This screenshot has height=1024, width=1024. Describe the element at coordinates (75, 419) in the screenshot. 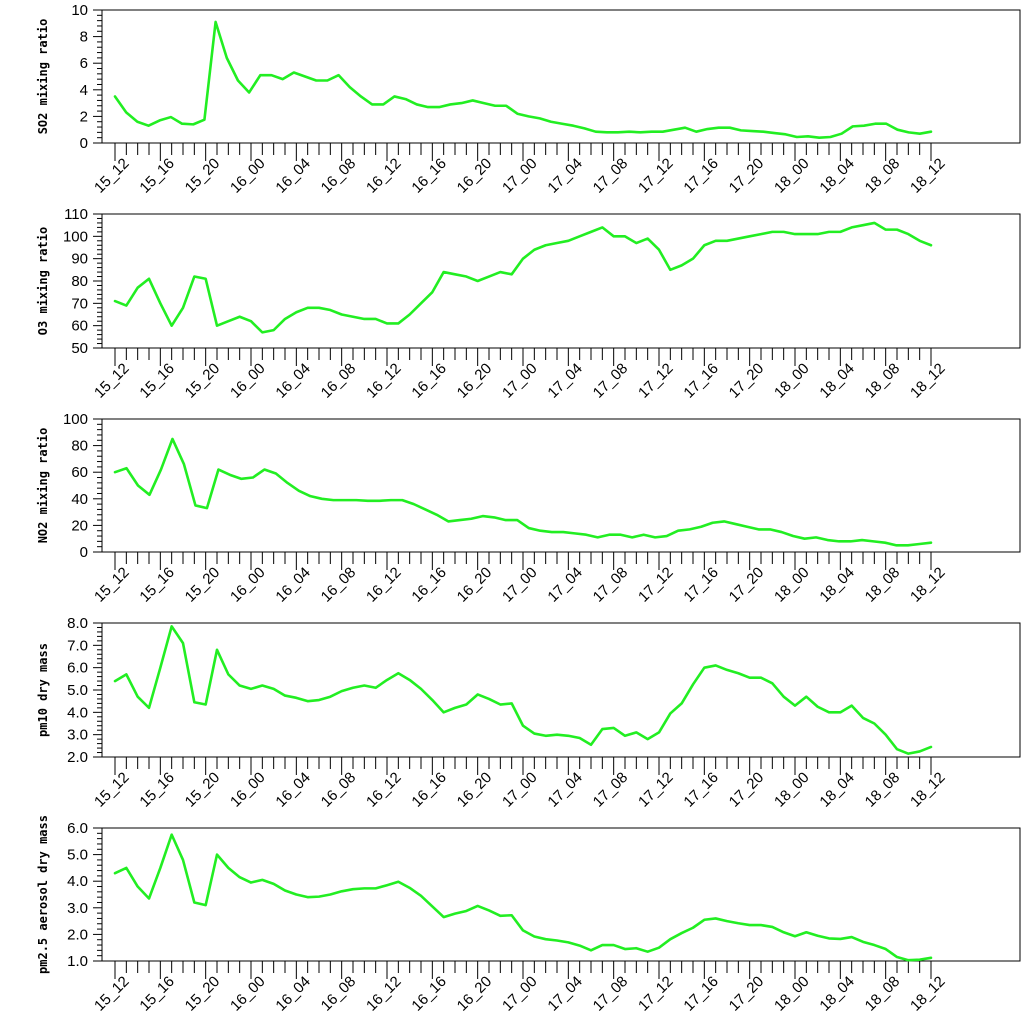

I see `y-tick-label: 100` at that location.